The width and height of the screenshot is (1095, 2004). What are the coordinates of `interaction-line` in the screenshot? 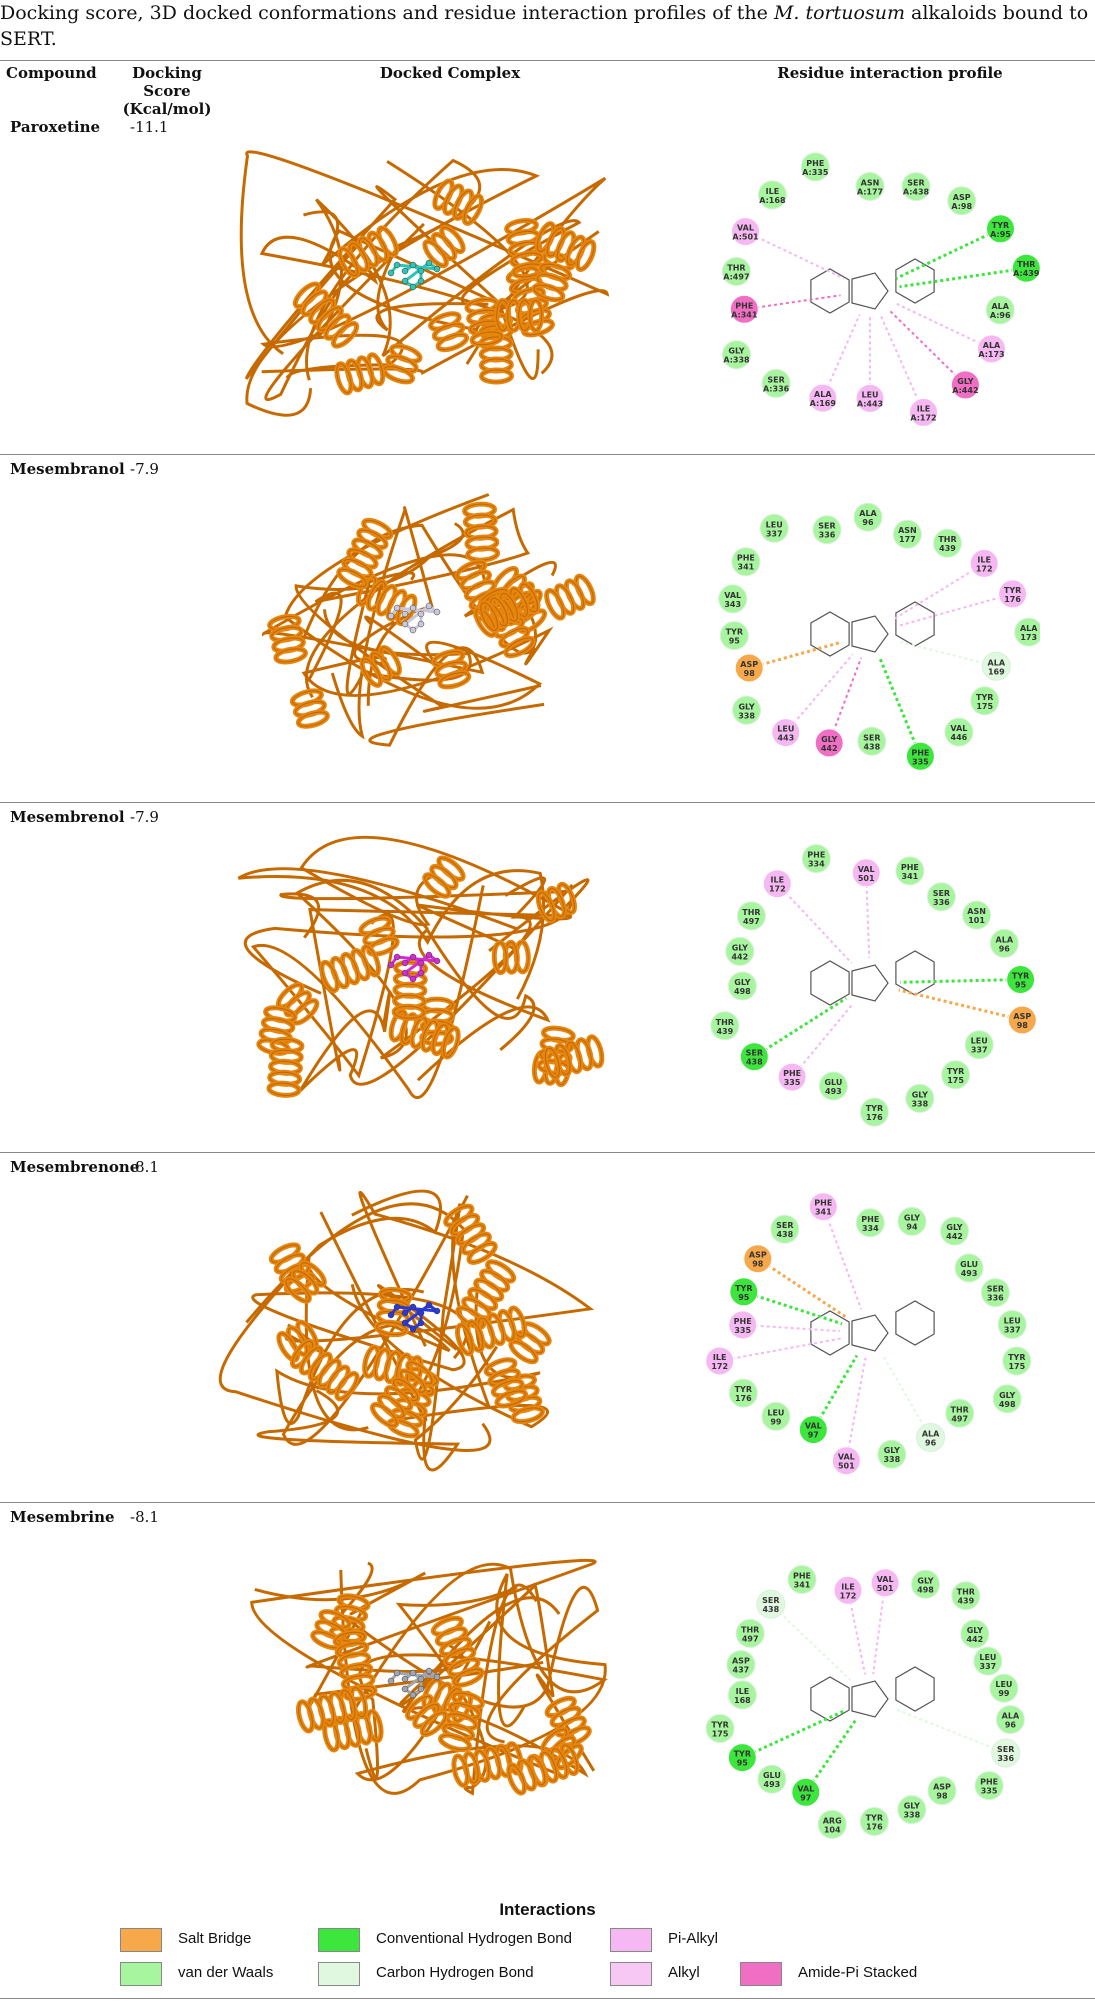 It's located at (951, 1731).